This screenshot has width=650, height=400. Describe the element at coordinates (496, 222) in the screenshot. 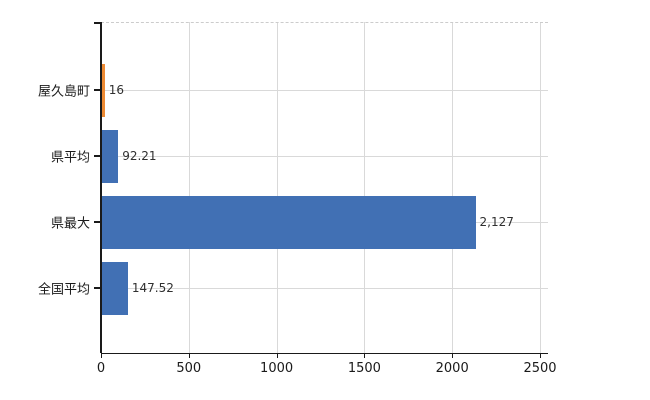

I see `value-label: 2,127` at that location.